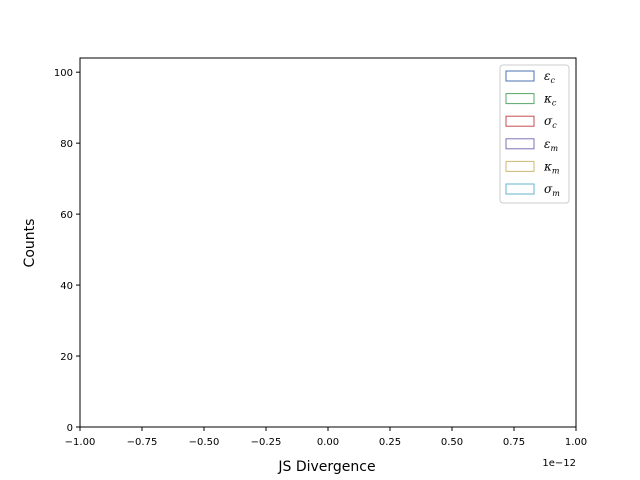  Describe the element at coordinates (390, 442) in the screenshot. I see `x-tick-label: 0.25` at that location.